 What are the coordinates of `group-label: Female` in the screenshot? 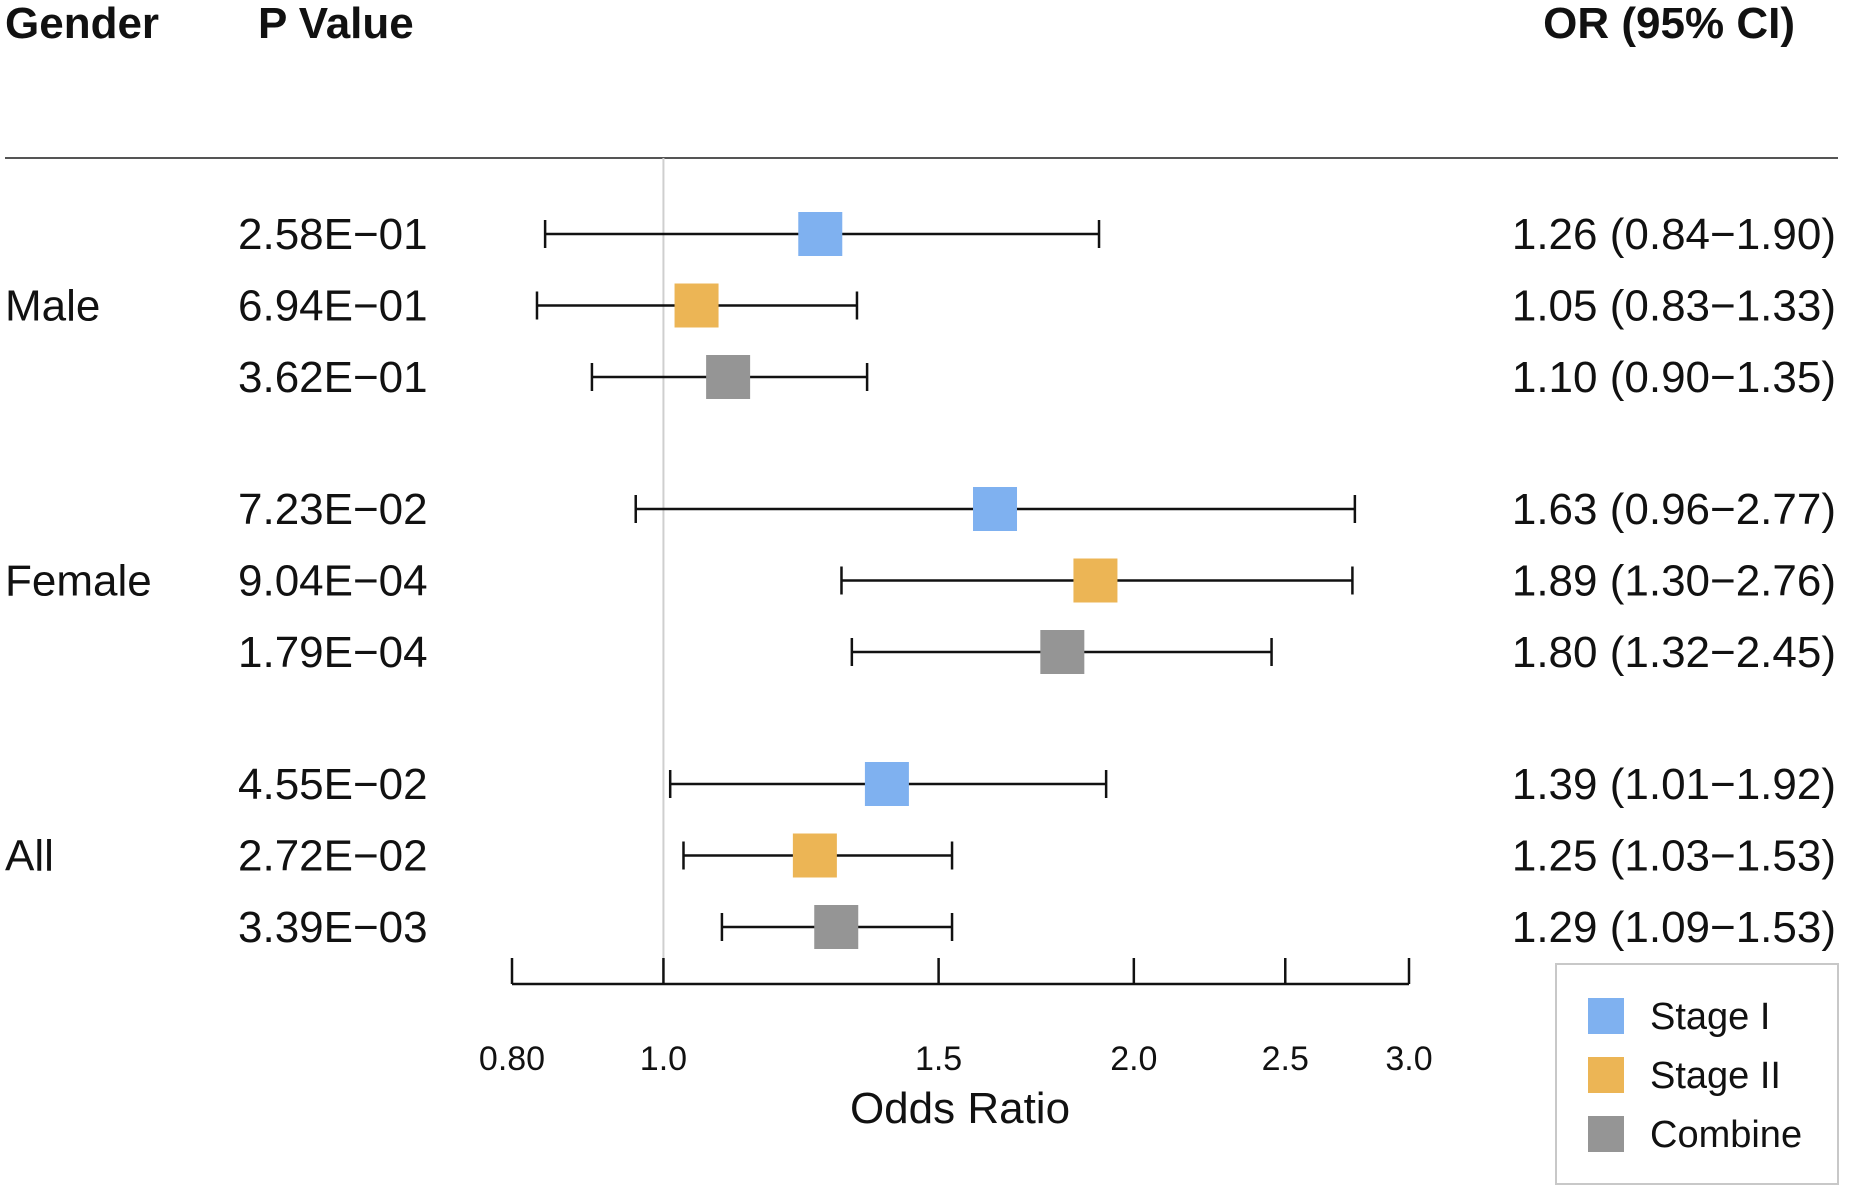 It's located at (78, 581).